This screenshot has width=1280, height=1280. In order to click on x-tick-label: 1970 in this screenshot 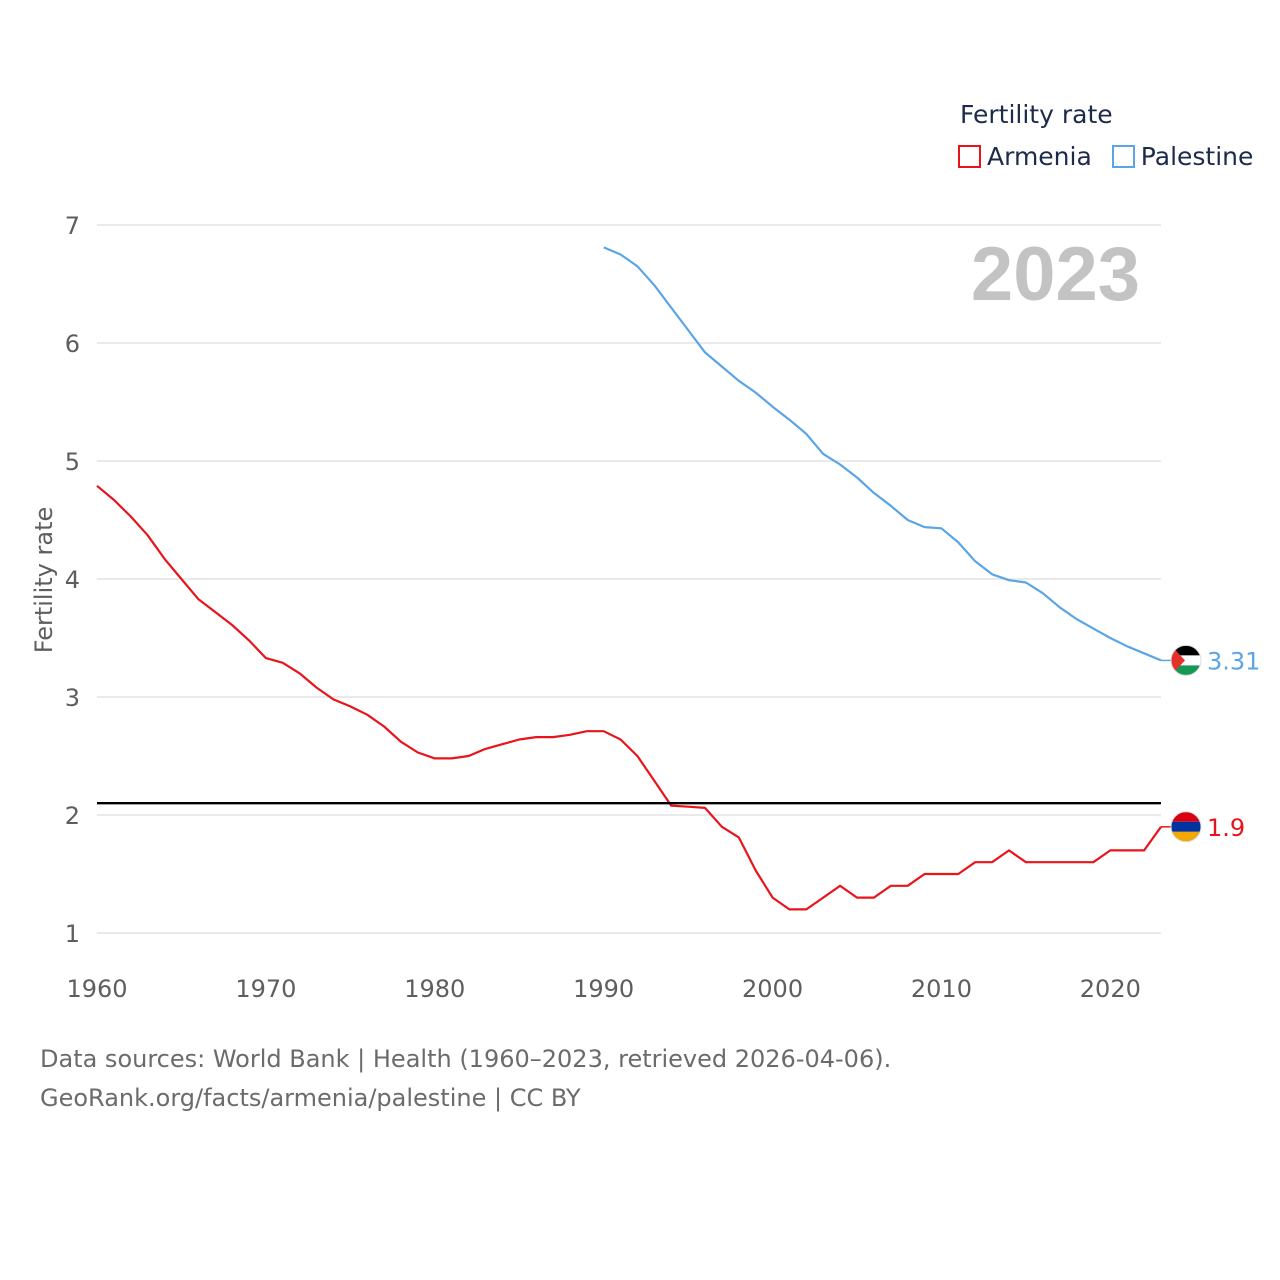, I will do `click(265, 989)`.